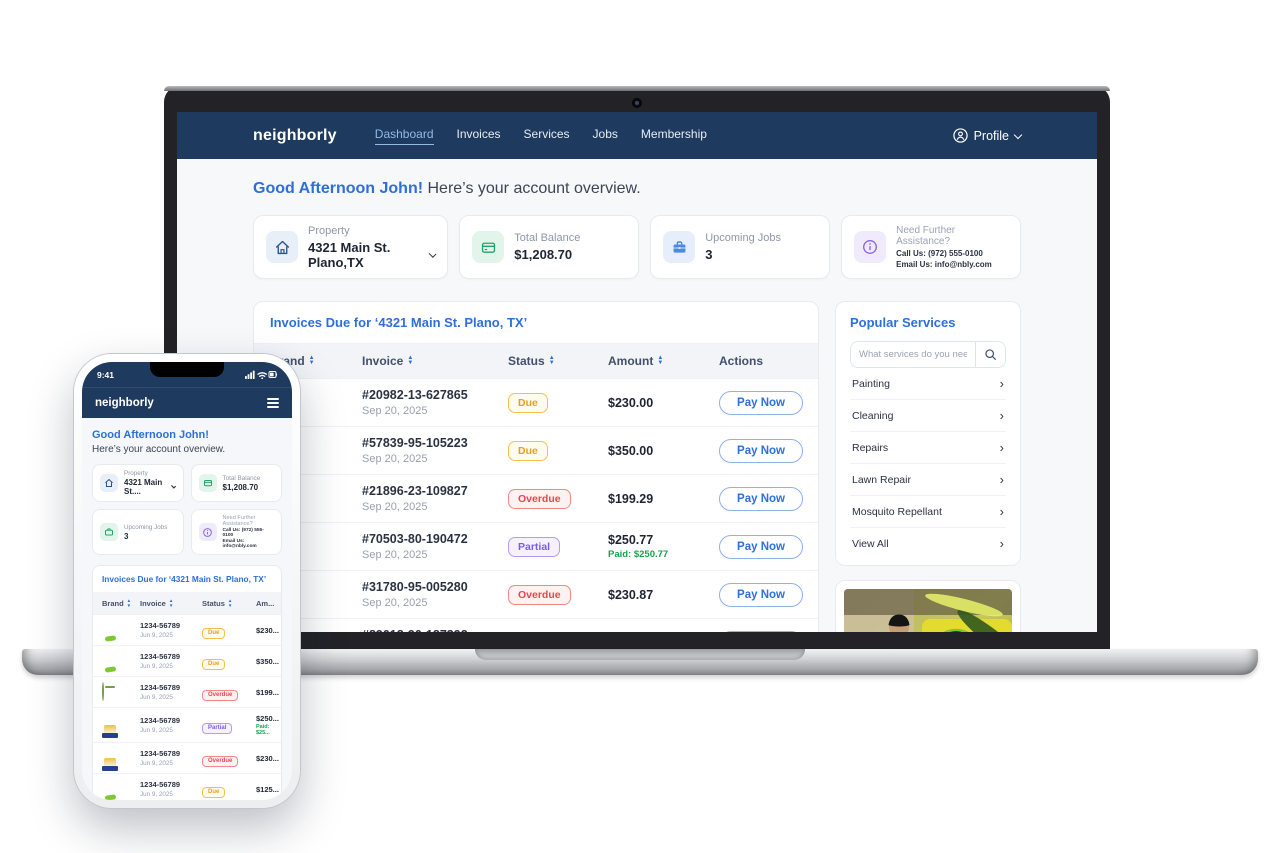 The width and height of the screenshot is (1280, 853). I want to click on nav-item-dashboard: Dashboard, so click(404, 136).